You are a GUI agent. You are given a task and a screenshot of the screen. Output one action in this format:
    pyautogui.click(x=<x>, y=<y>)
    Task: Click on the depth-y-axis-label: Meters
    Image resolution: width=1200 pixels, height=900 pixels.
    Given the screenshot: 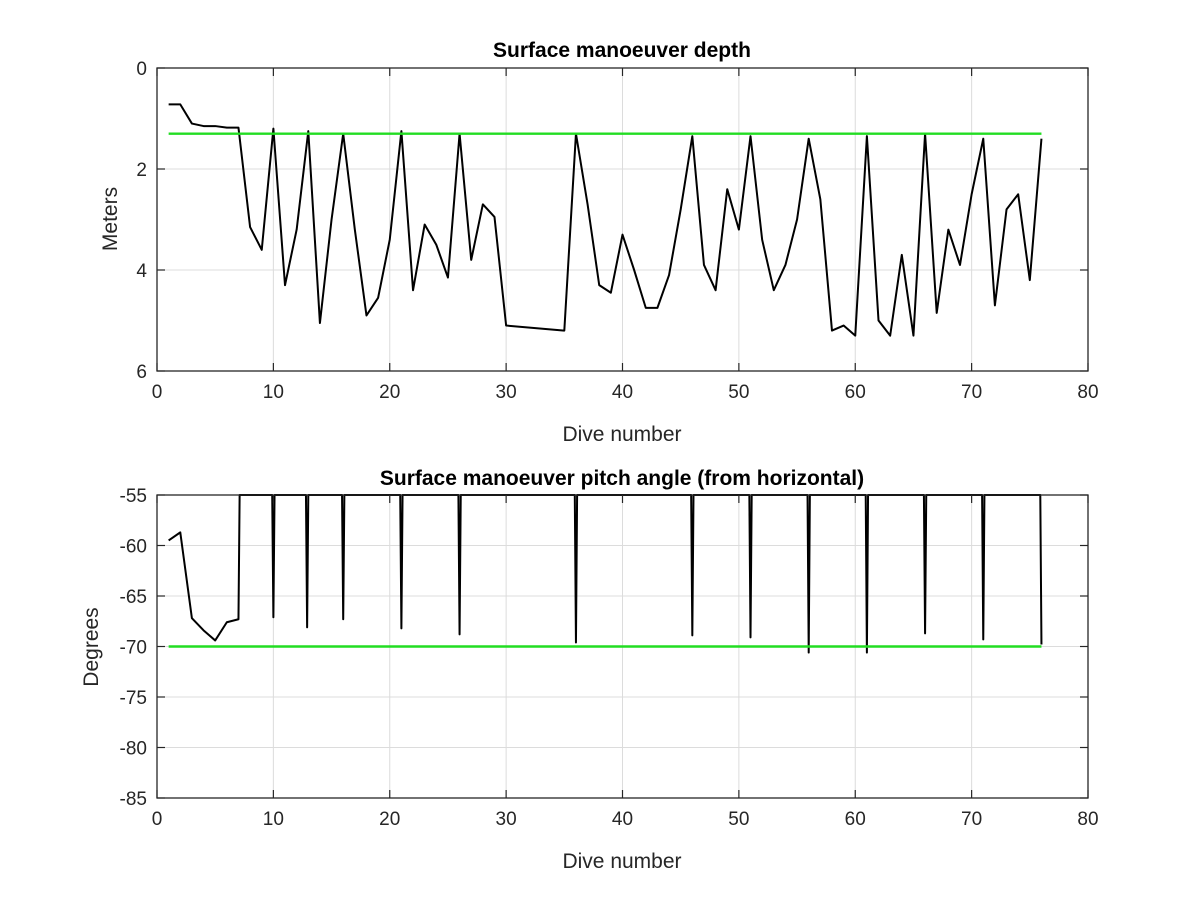 What is the action you would take?
    pyautogui.click(x=110, y=219)
    